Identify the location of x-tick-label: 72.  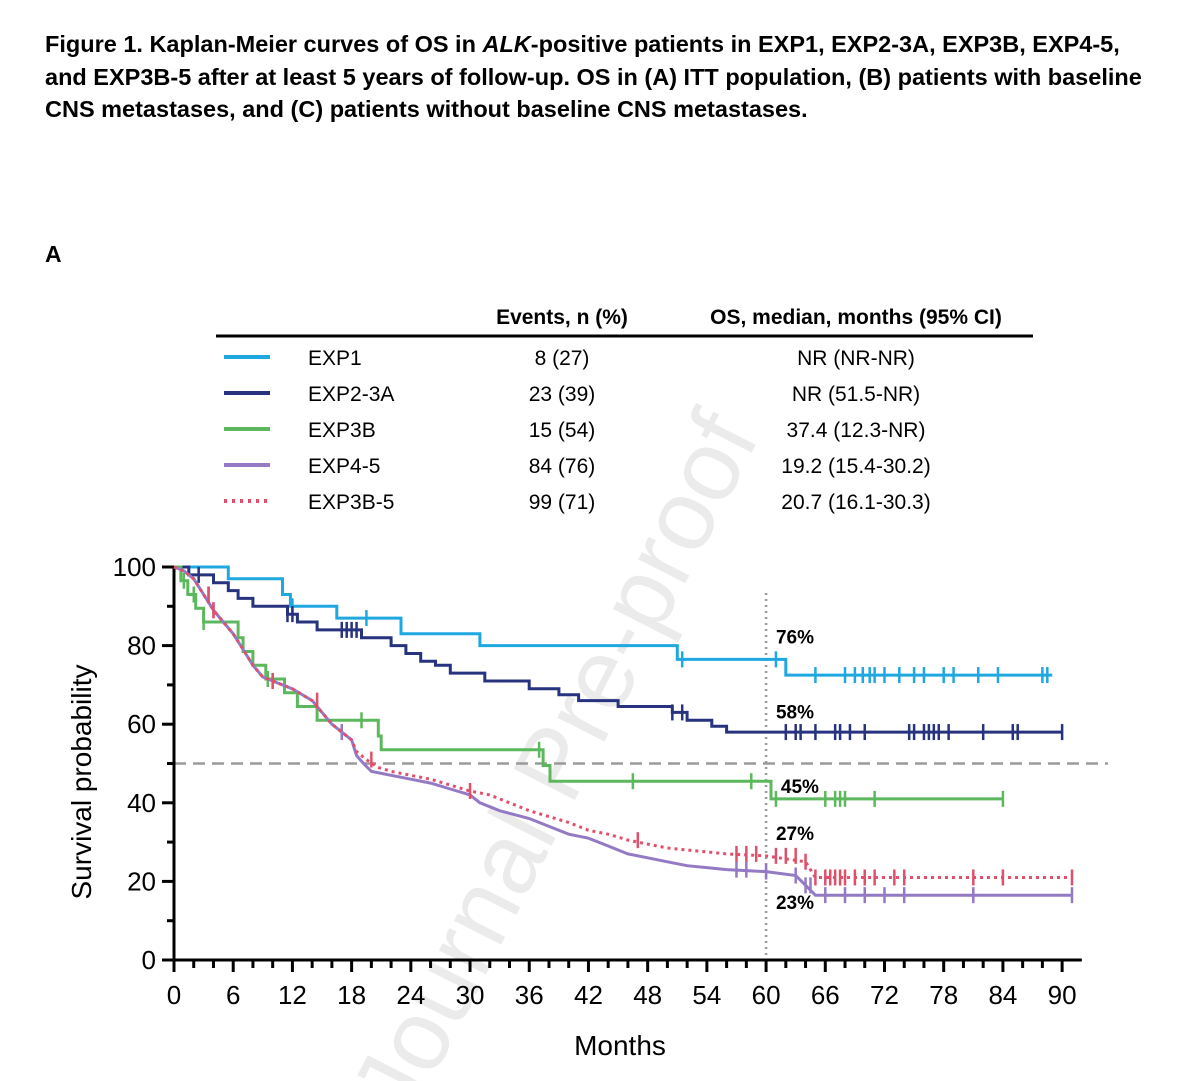
(884, 995).